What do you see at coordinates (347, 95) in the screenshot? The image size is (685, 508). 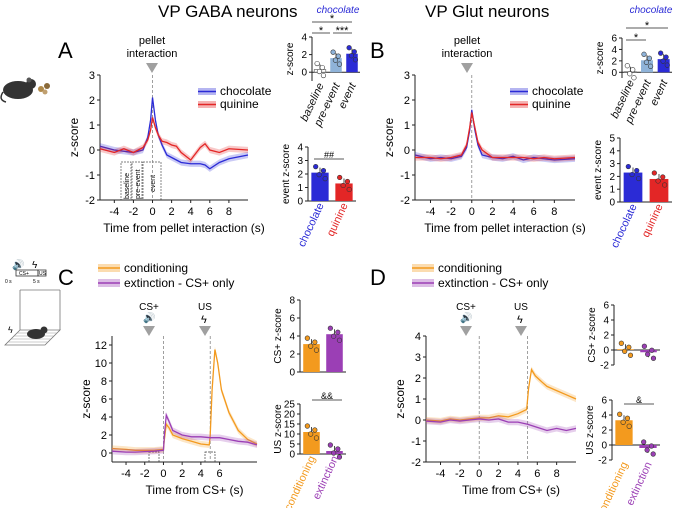 I see `category-label: event` at bounding box center [347, 95].